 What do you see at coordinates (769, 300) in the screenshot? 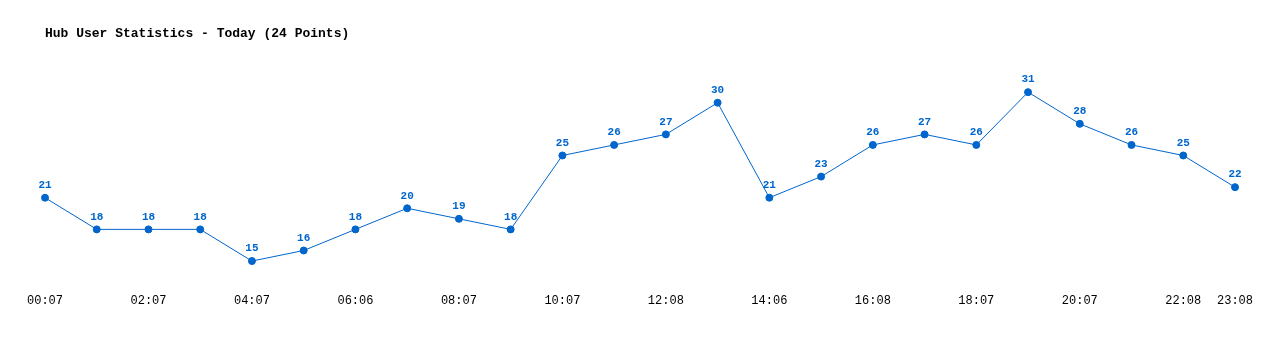
I see `x-tick-label: 14:06` at bounding box center [769, 300].